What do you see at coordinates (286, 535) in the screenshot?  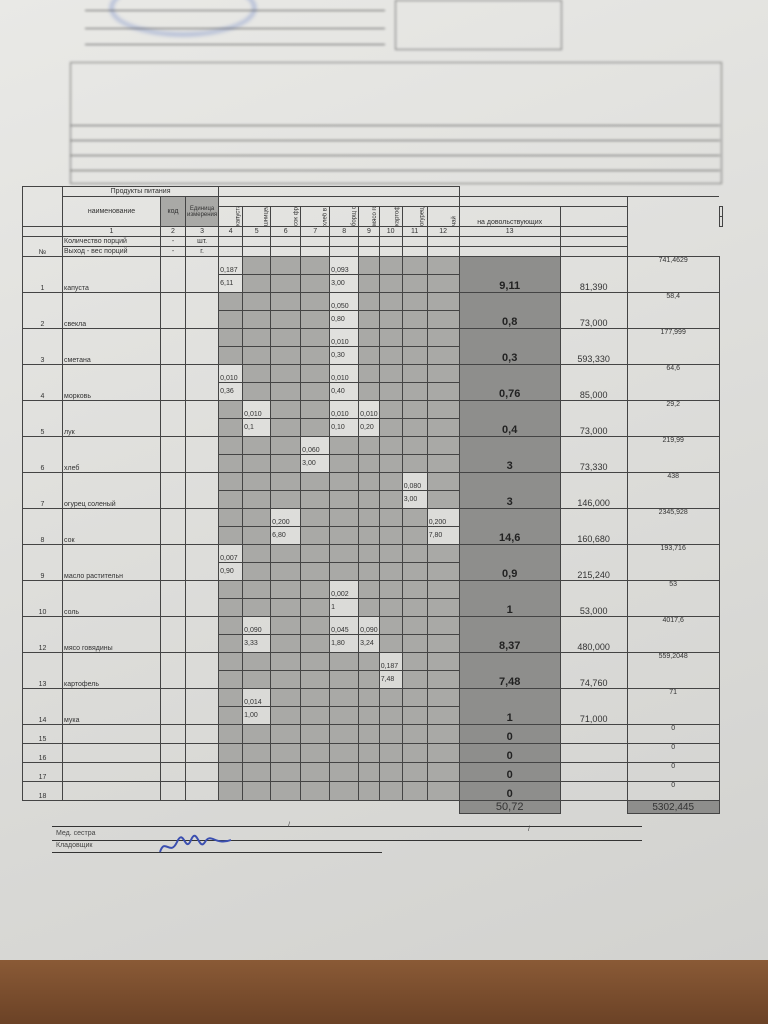 I see `amount-cell: 6,80` at bounding box center [286, 535].